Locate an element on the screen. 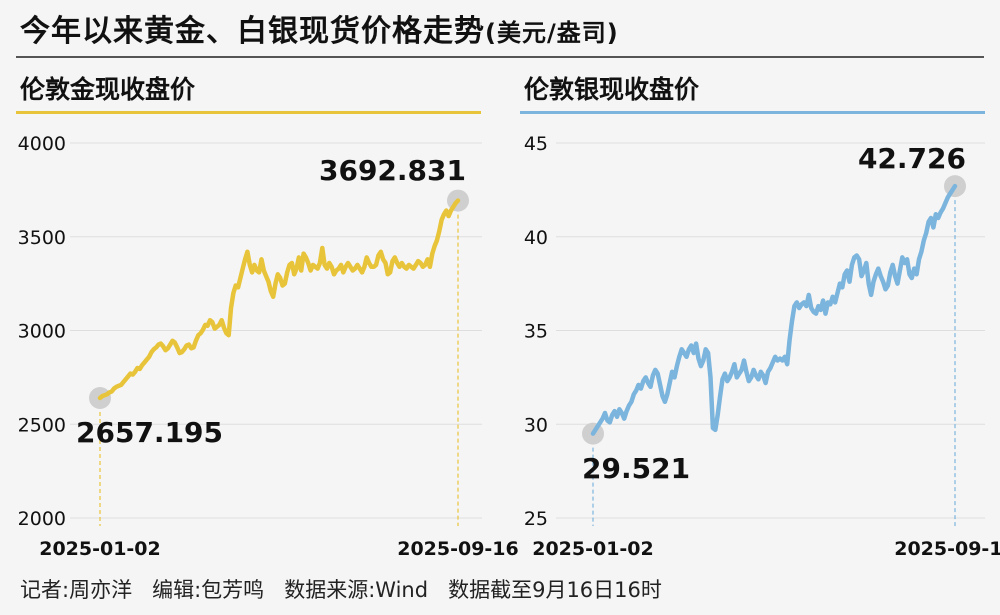 This screenshot has height=615, width=1000. gold-x-tick-label: 2025-01-02 is located at coordinates (100, 549).